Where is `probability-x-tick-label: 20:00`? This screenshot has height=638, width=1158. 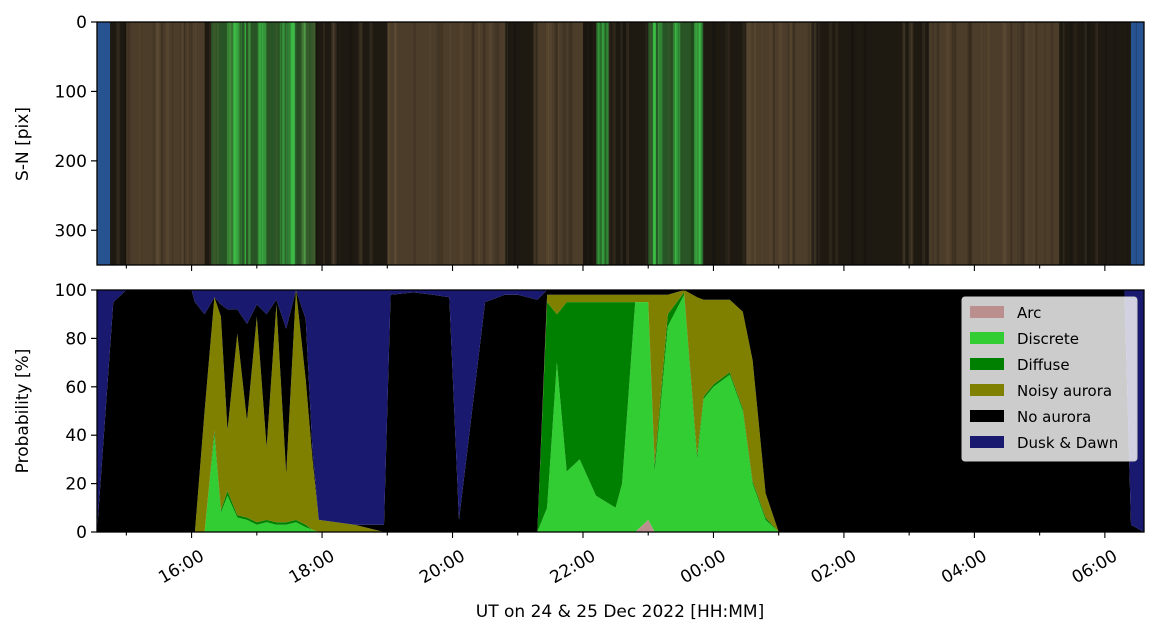 probability-x-tick-label: 20:00 is located at coordinates (442, 567).